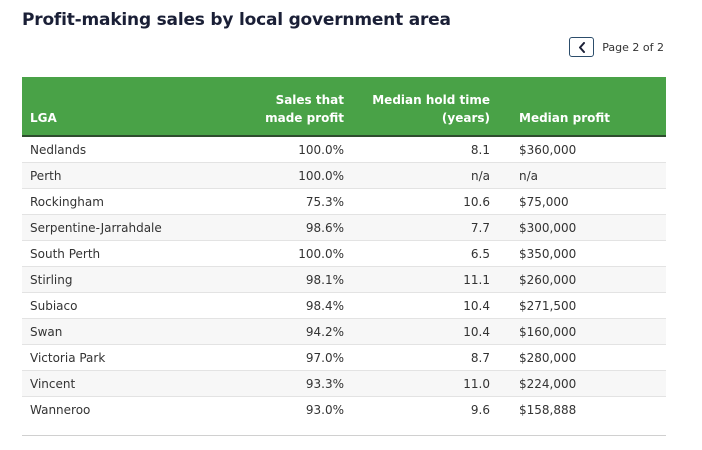 The width and height of the screenshot is (702, 450). What do you see at coordinates (121, 107) in the screenshot?
I see `column-header-lga: LGA` at bounding box center [121, 107].